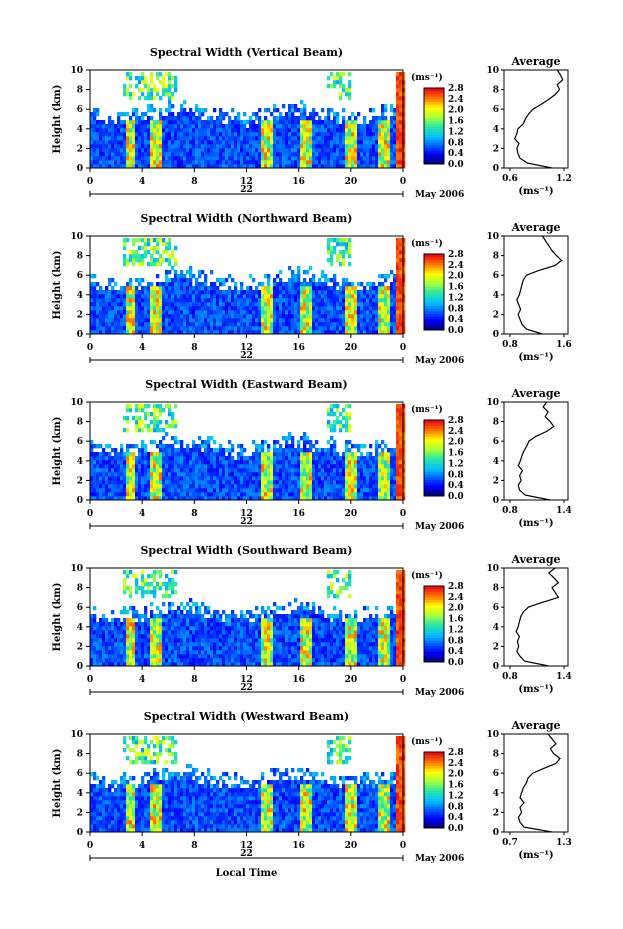  I want to click on heatmap-cells, so click(248, 120).